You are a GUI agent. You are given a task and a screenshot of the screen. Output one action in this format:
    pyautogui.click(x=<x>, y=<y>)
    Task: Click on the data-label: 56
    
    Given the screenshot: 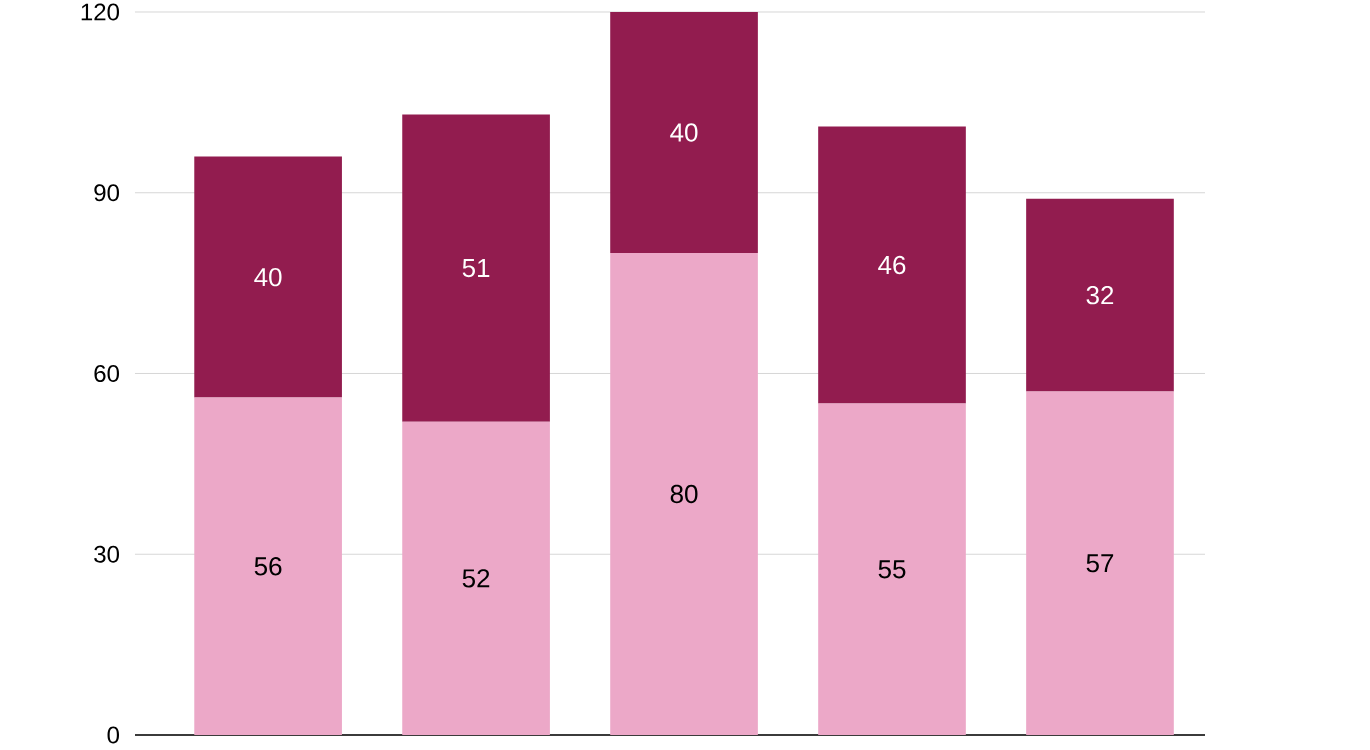 What is the action you would take?
    pyautogui.click(x=268, y=566)
    